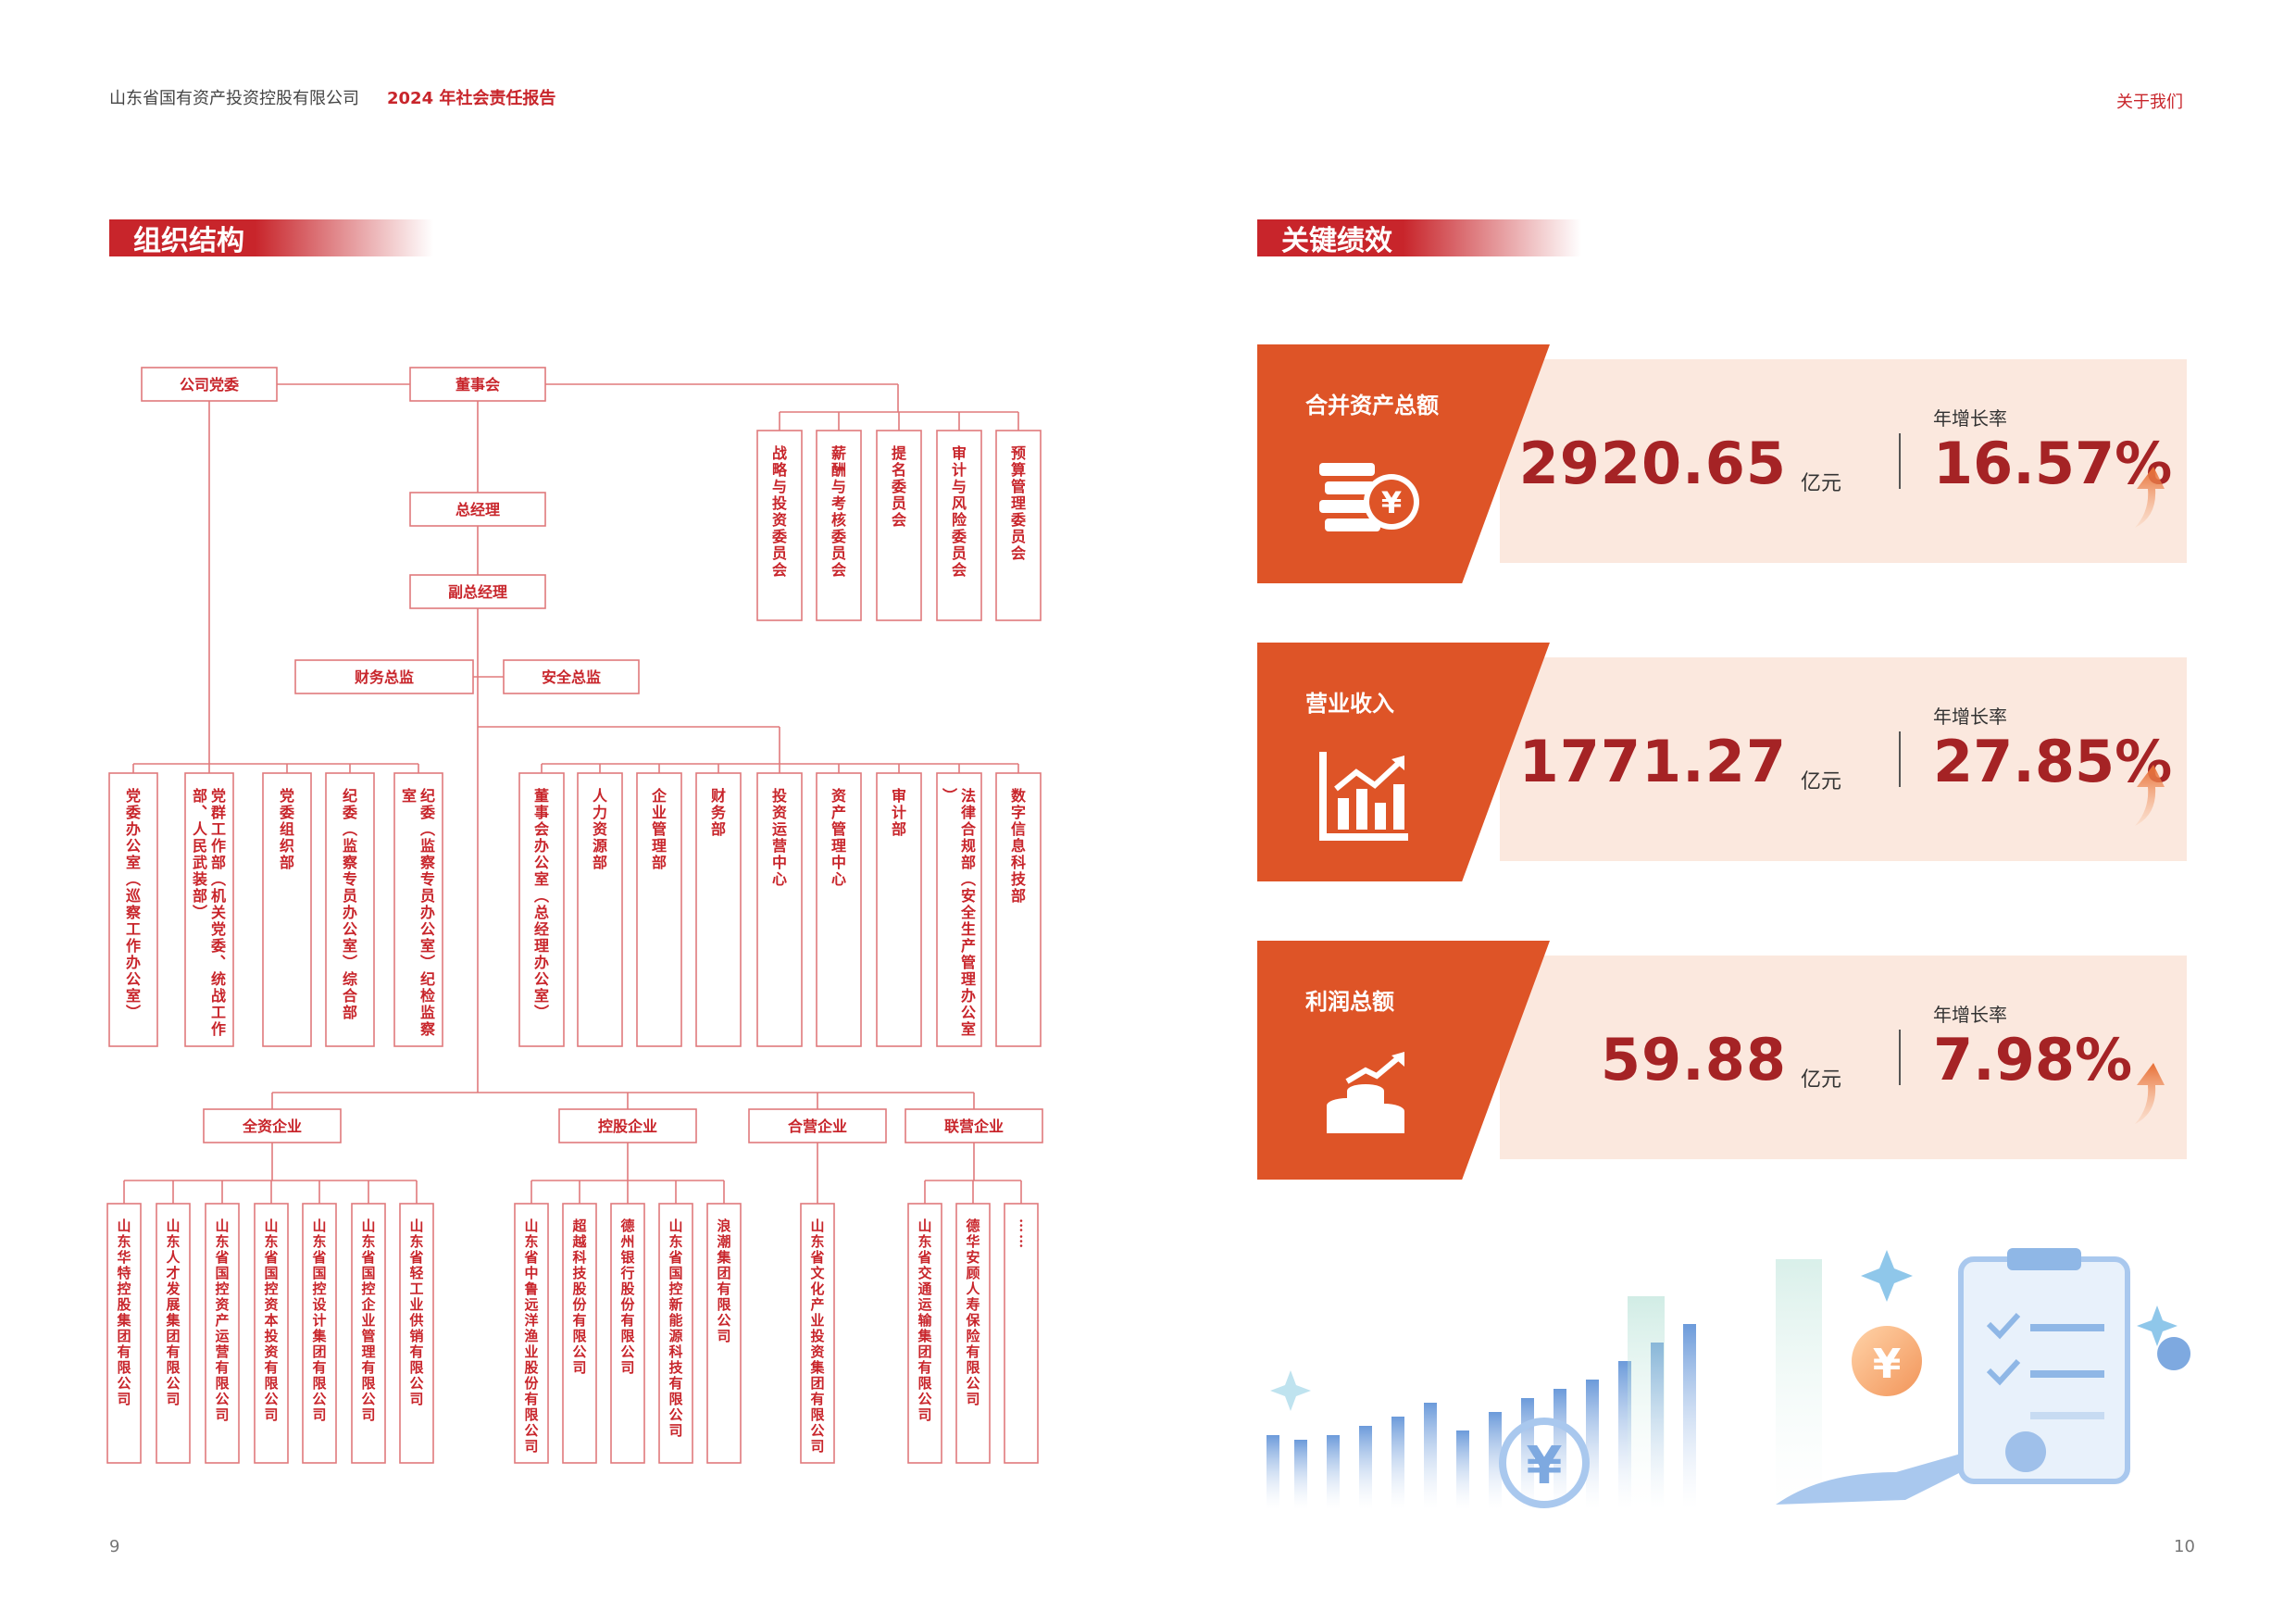  Describe the element at coordinates (899, 812) in the screenshot. I see `svg-text: 计` at that location.